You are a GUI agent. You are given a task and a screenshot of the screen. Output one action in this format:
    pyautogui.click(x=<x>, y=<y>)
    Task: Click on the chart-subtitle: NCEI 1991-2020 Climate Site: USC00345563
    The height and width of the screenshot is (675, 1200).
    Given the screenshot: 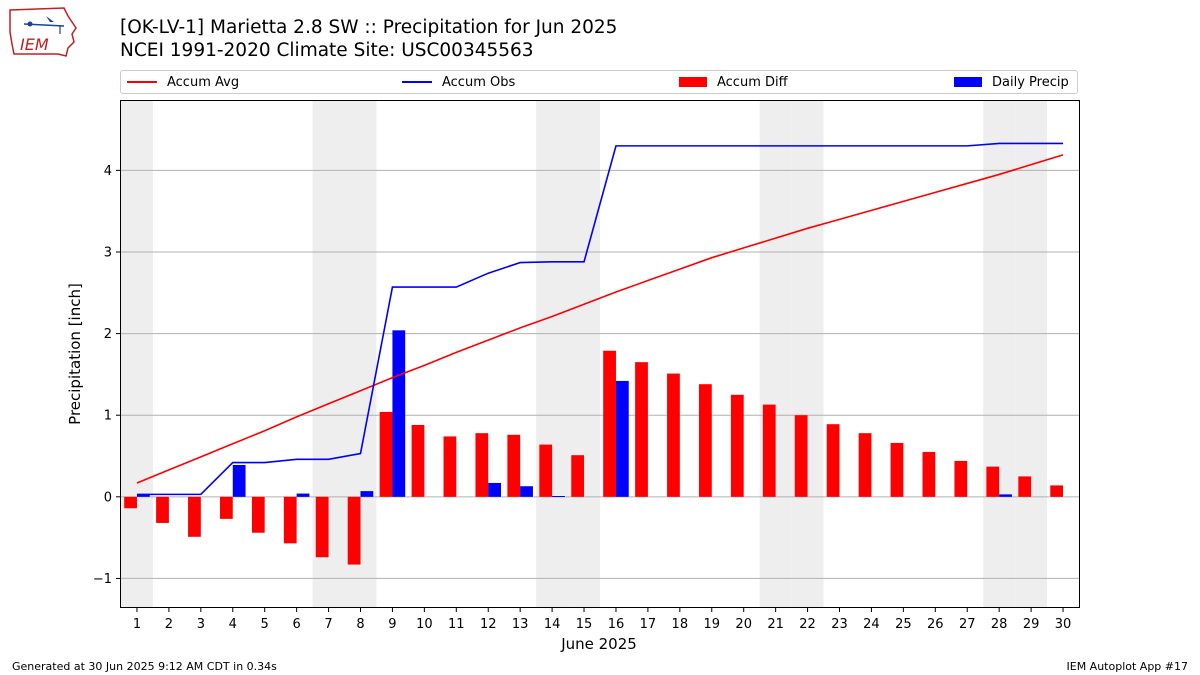 What is the action you would take?
    pyautogui.click(x=327, y=50)
    